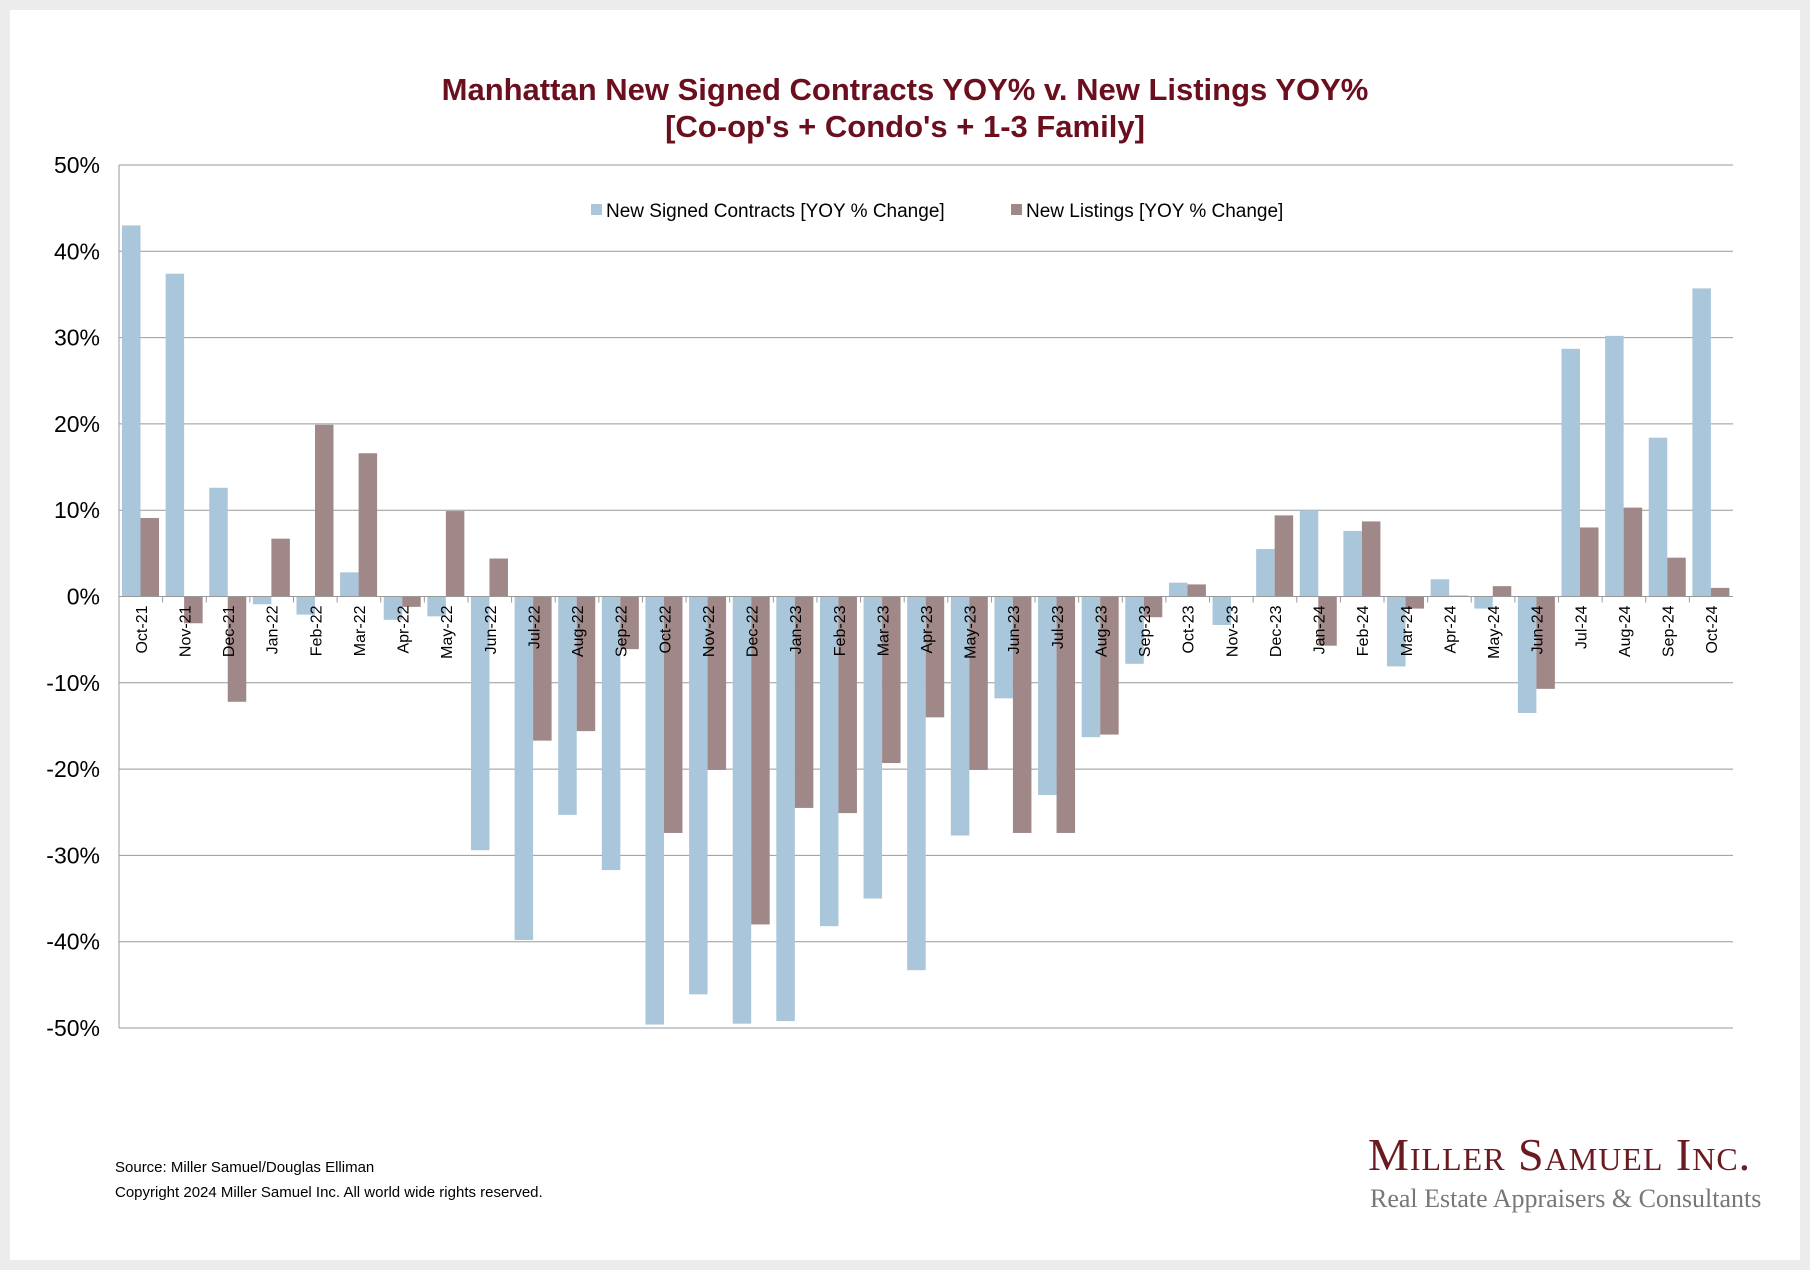 This screenshot has height=1270, width=1810. What do you see at coordinates (1189, 629) in the screenshot?
I see `x-tick-label: Oct-23` at bounding box center [1189, 629].